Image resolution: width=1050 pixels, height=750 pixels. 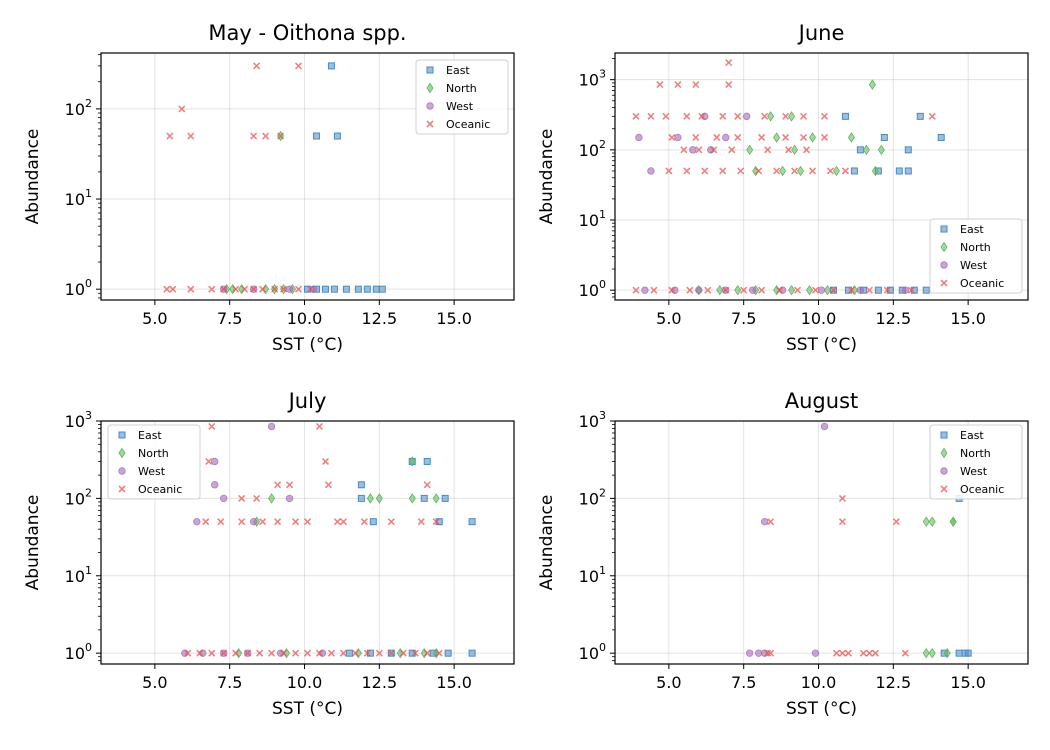 What do you see at coordinates (982, 283) in the screenshot?
I see `legend-label: Oceanic` at bounding box center [982, 283].